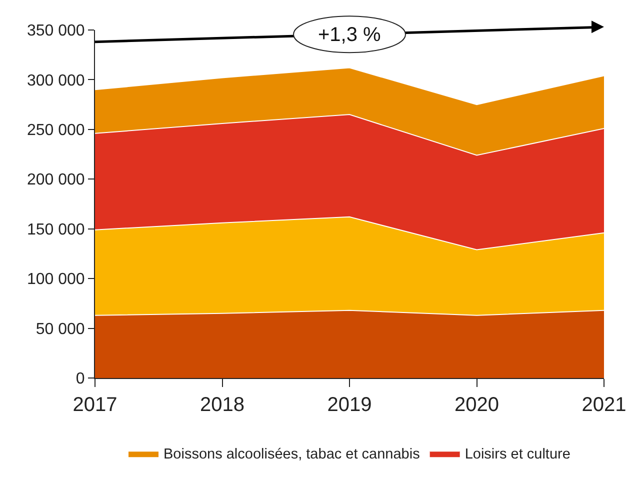 The width and height of the screenshot is (631, 481). Describe the element at coordinates (350, 35) in the screenshot. I see `annotation: +1,3 %` at that location.